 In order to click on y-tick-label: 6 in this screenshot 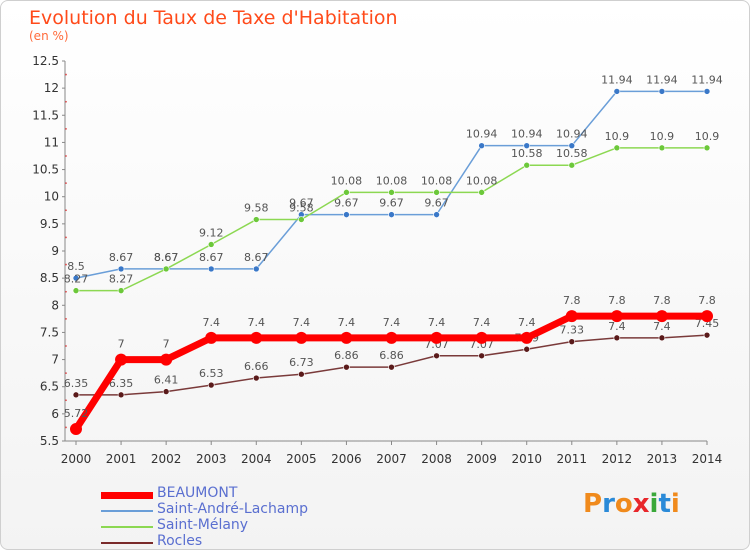, I will do `click(55, 414)`.